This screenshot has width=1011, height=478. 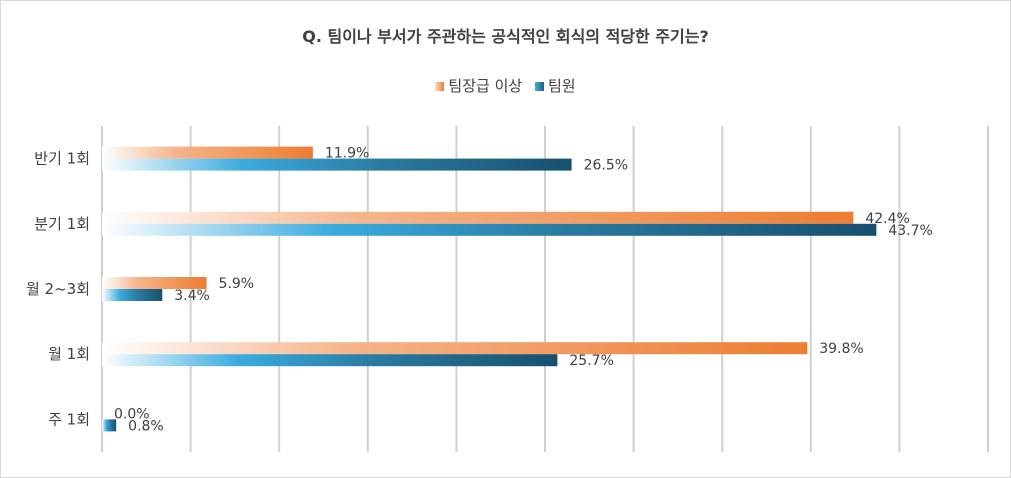 What do you see at coordinates (62, 159) in the screenshot?
I see `category-label: 반기 1회` at bounding box center [62, 159].